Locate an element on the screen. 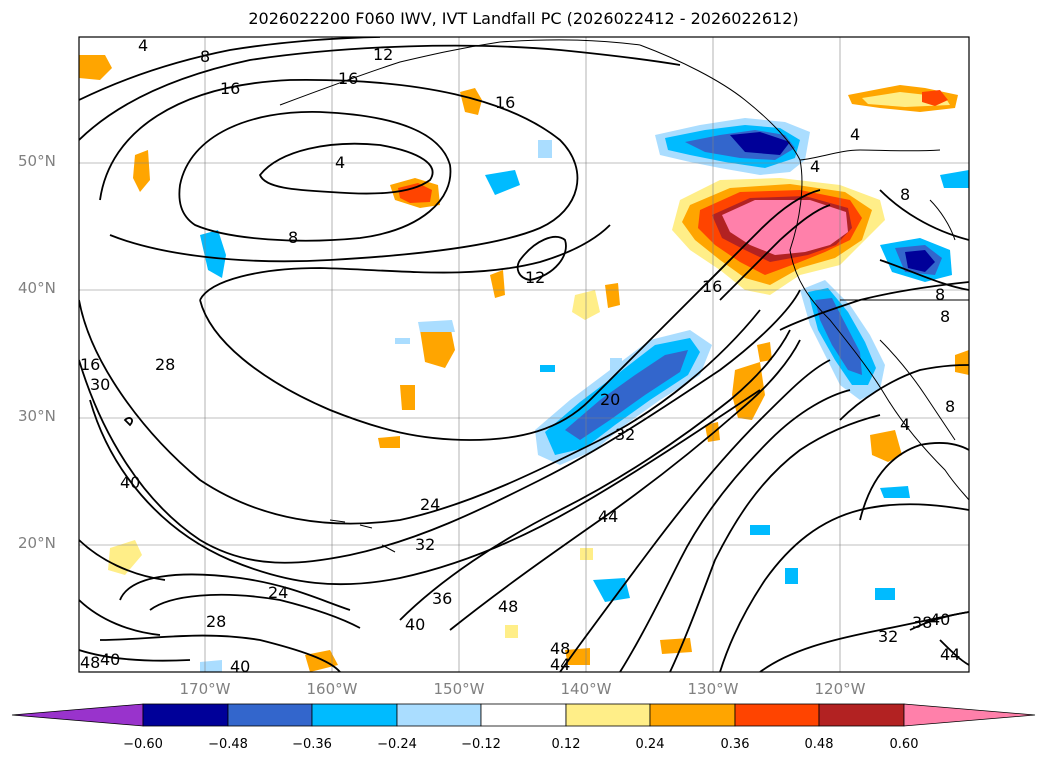 The width and height of the screenshot is (1047, 765). lon-label: 160°W is located at coordinates (332, 689).